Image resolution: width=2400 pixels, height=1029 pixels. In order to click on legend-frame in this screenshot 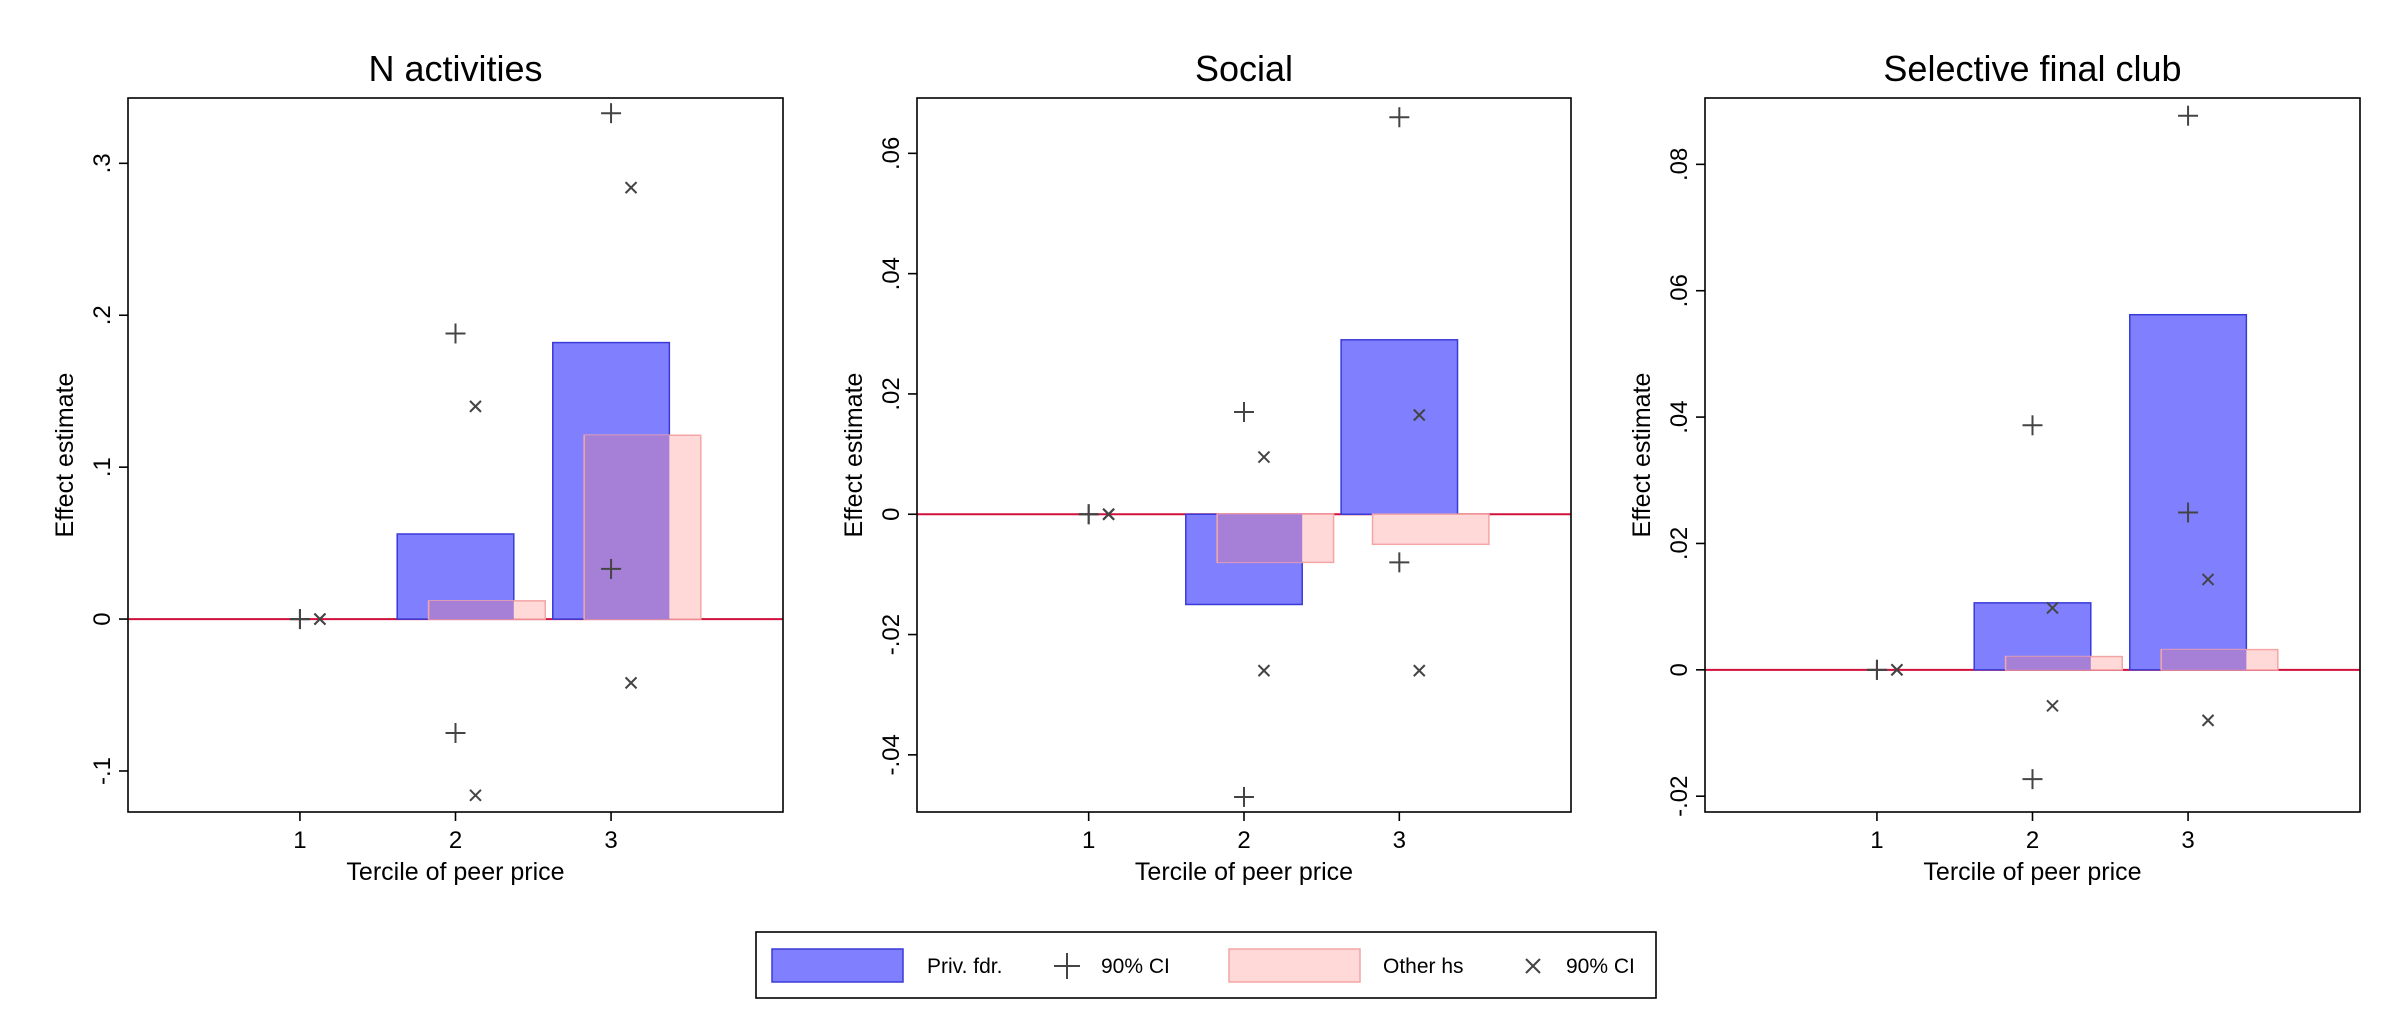, I will do `click(1206, 965)`.